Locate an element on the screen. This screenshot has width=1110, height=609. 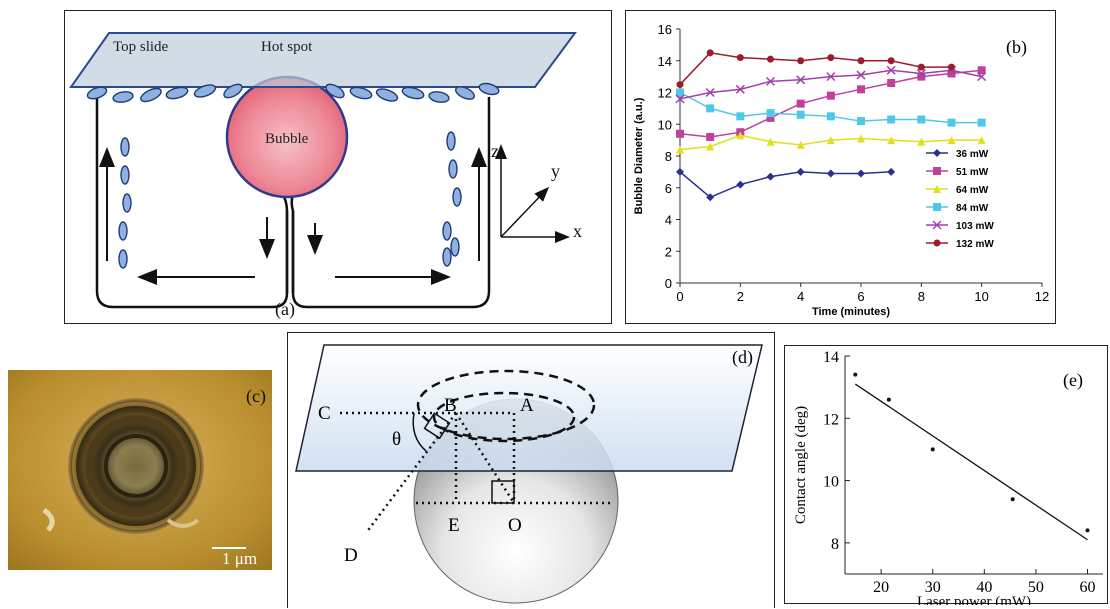
x-axis-title: Time (minutes) is located at coordinates (851, 312).